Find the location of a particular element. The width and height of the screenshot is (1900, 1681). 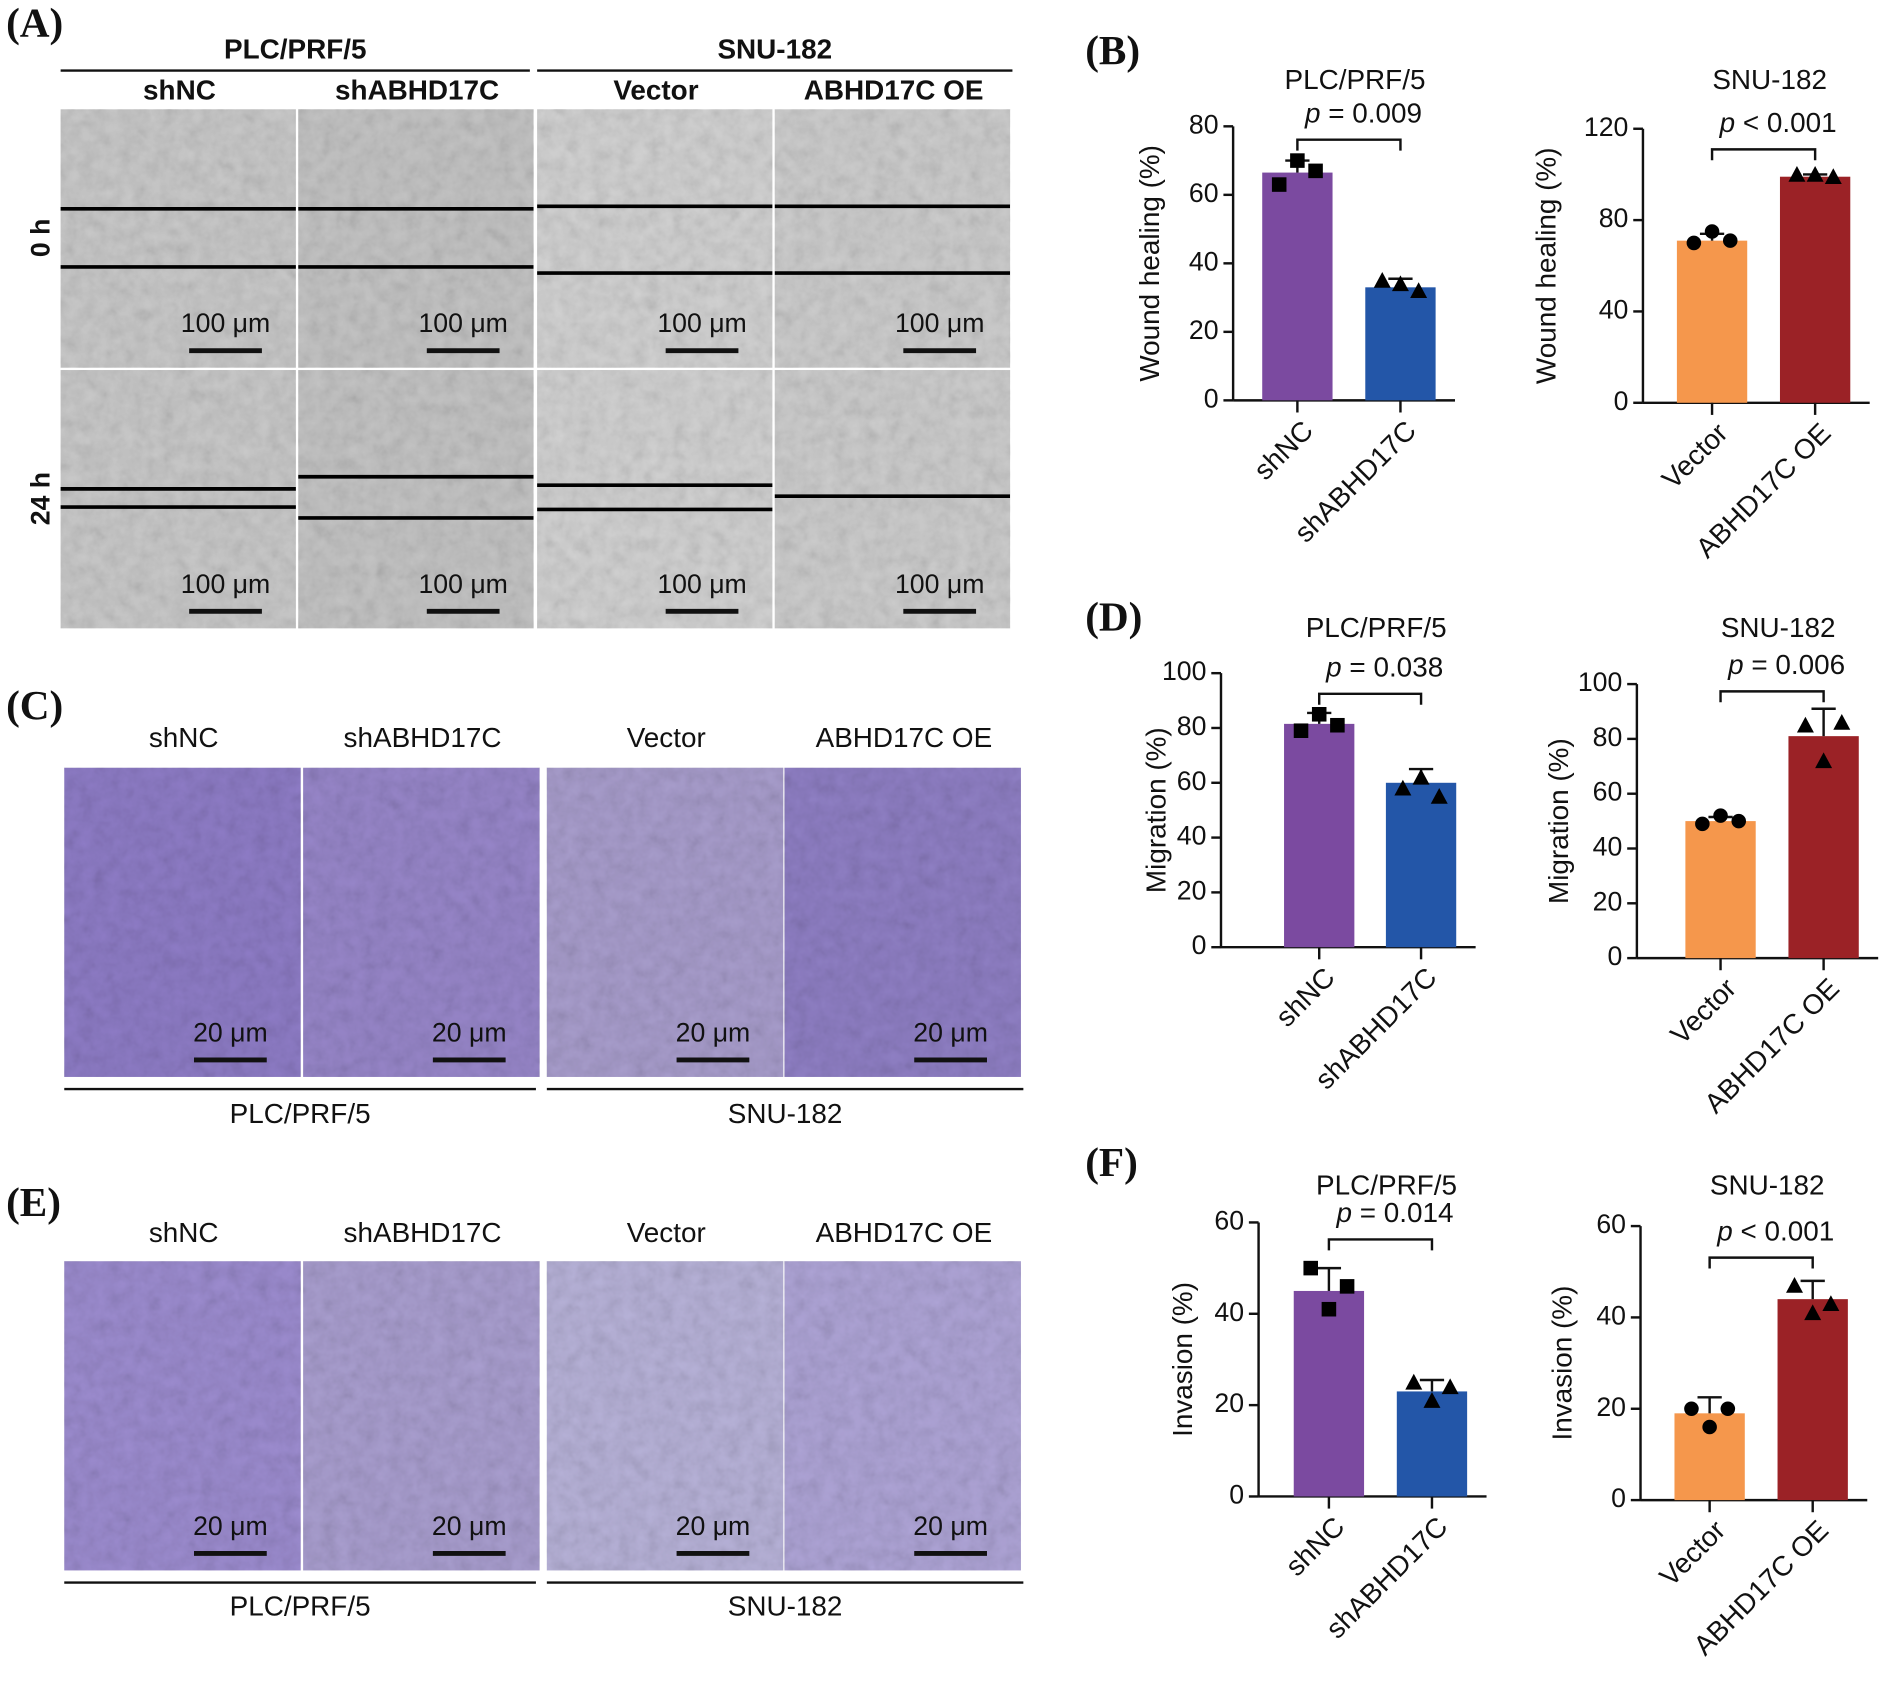

p-value: p = 0.006 is located at coordinates (1786, 664).